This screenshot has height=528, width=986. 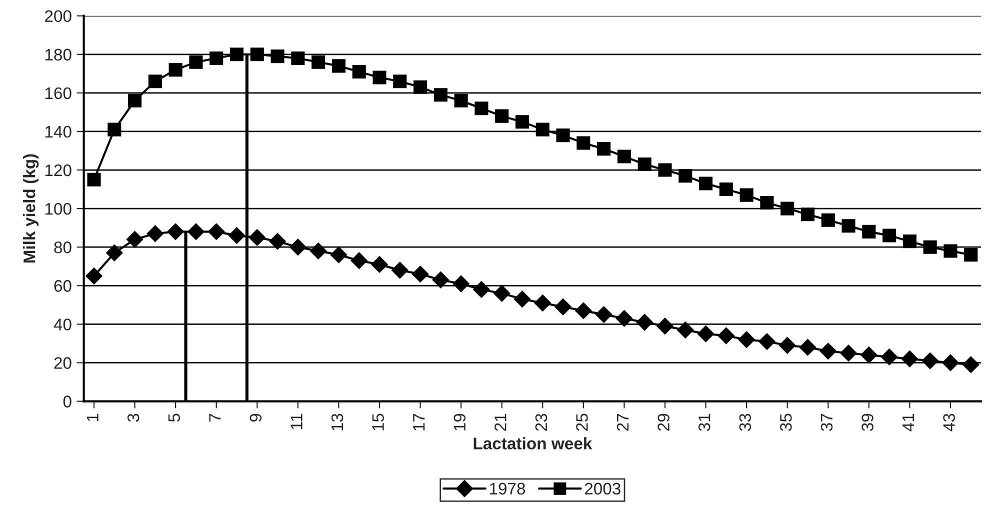 I want to click on y-tick-label: 200, so click(x=58, y=16).